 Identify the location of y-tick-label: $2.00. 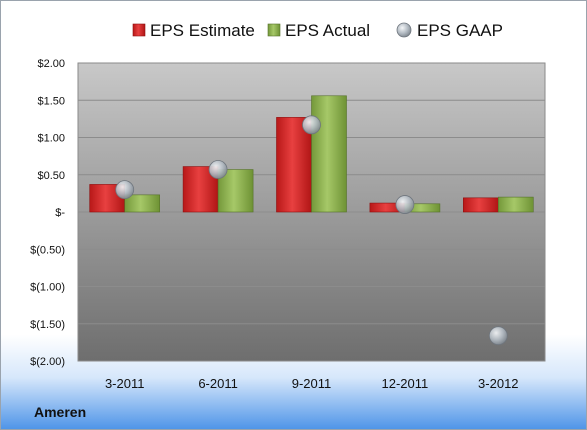
(51, 64).